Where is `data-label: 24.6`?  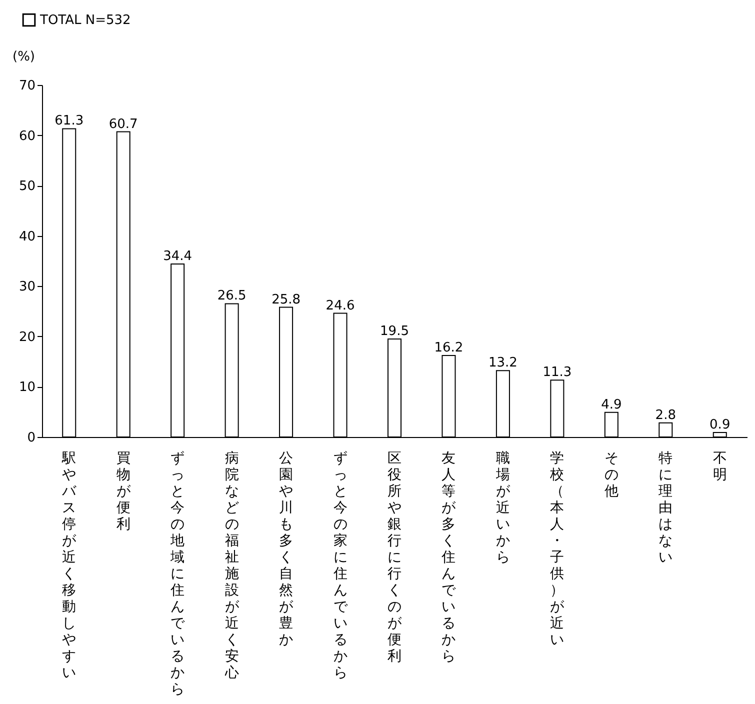 data-label: 24.6 is located at coordinates (340, 306).